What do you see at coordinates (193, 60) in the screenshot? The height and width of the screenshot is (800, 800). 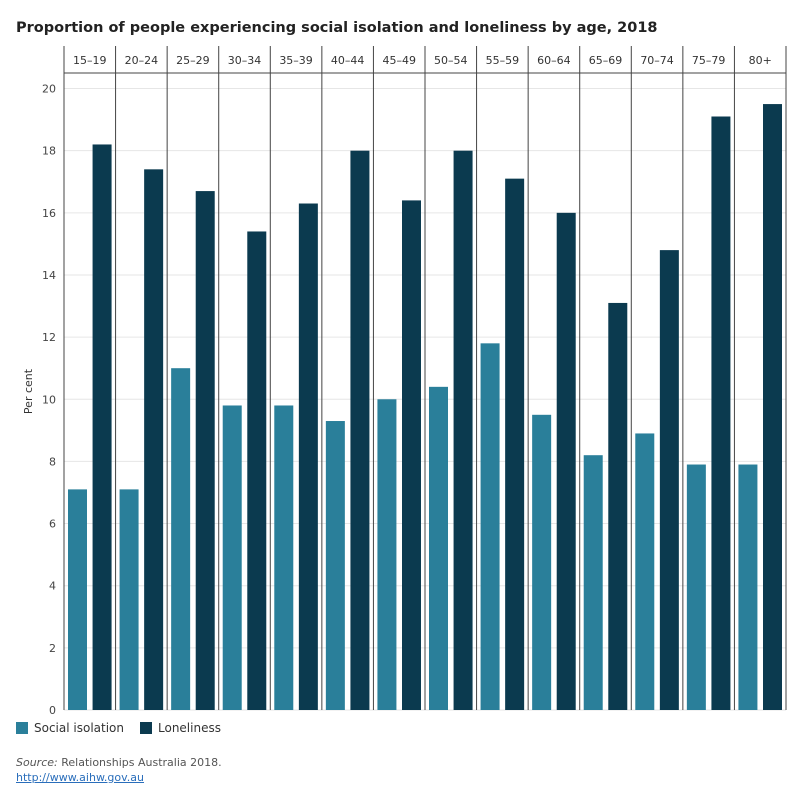 I see `panel-header-label: 25–29` at bounding box center [193, 60].